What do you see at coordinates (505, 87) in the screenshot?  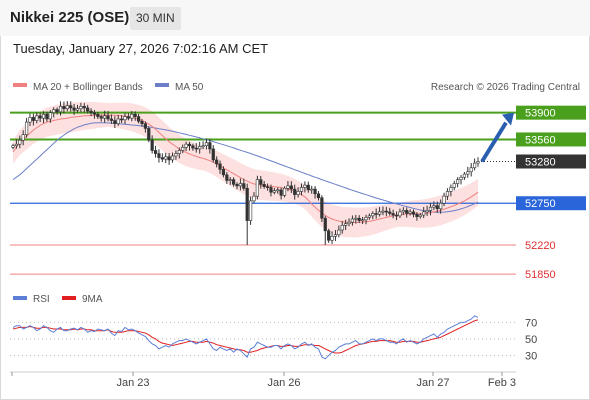 I see `copyright-label: Research © 2026 Trading Central` at bounding box center [505, 87].